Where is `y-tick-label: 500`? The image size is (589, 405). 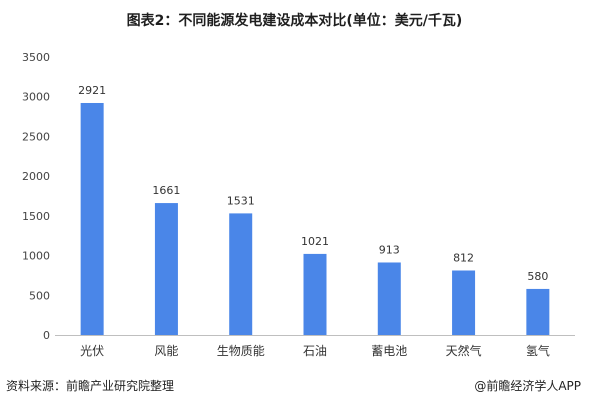 y-tick-label: 500 is located at coordinates (39, 295).